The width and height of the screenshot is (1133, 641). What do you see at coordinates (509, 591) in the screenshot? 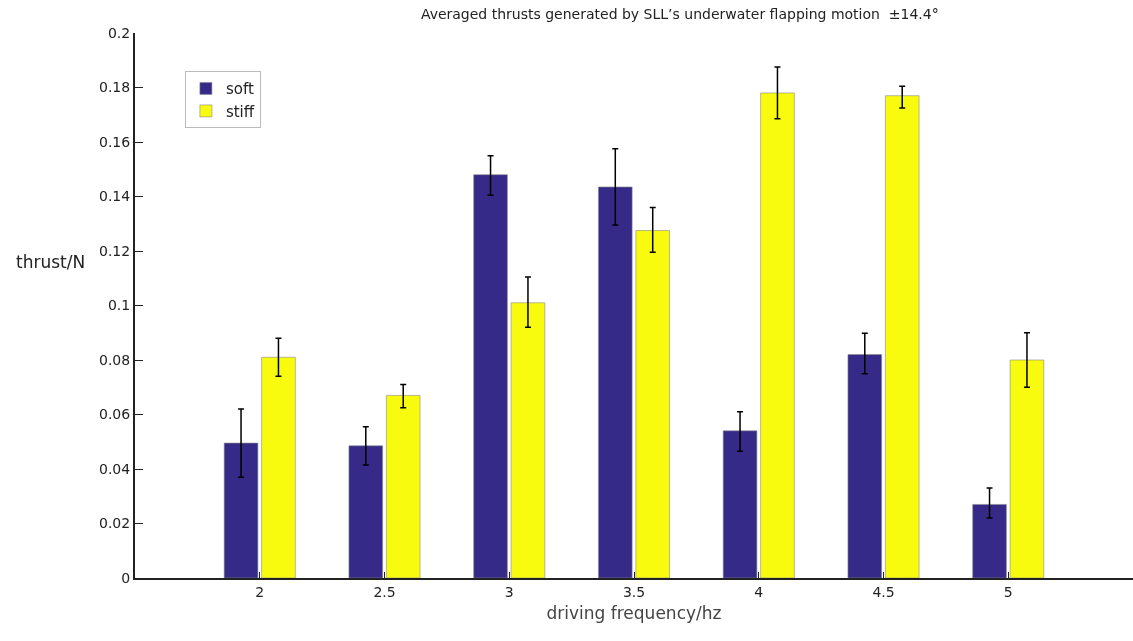
I see `x-tick-label: 3` at bounding box center [509, 591].